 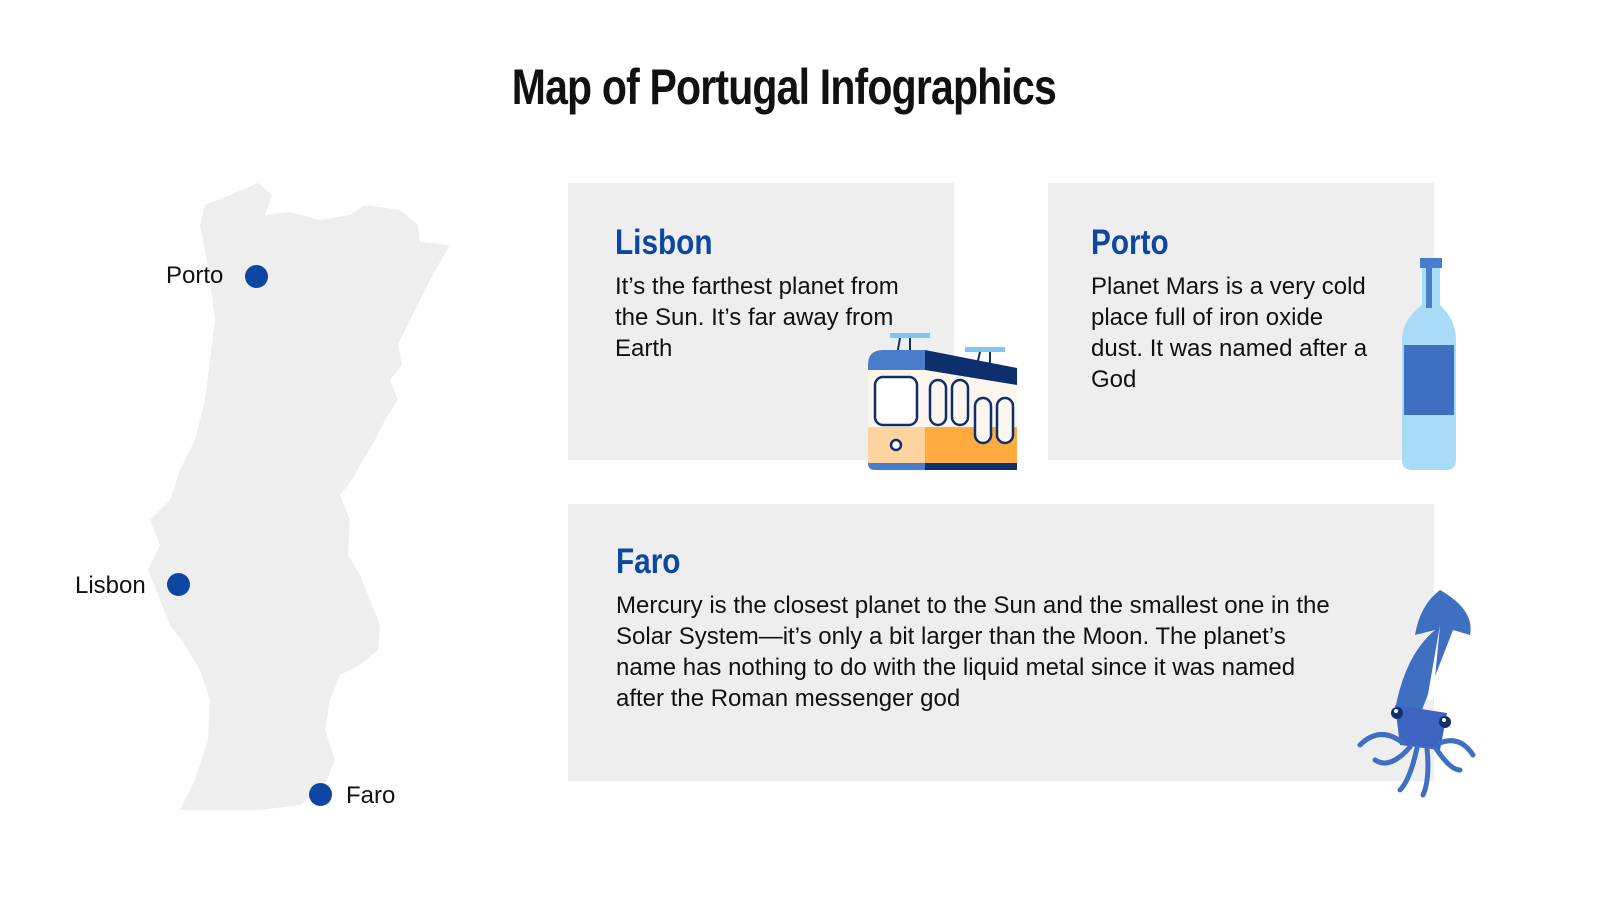 I want to click on card-heading: Faro, so click(x=648, y=561).